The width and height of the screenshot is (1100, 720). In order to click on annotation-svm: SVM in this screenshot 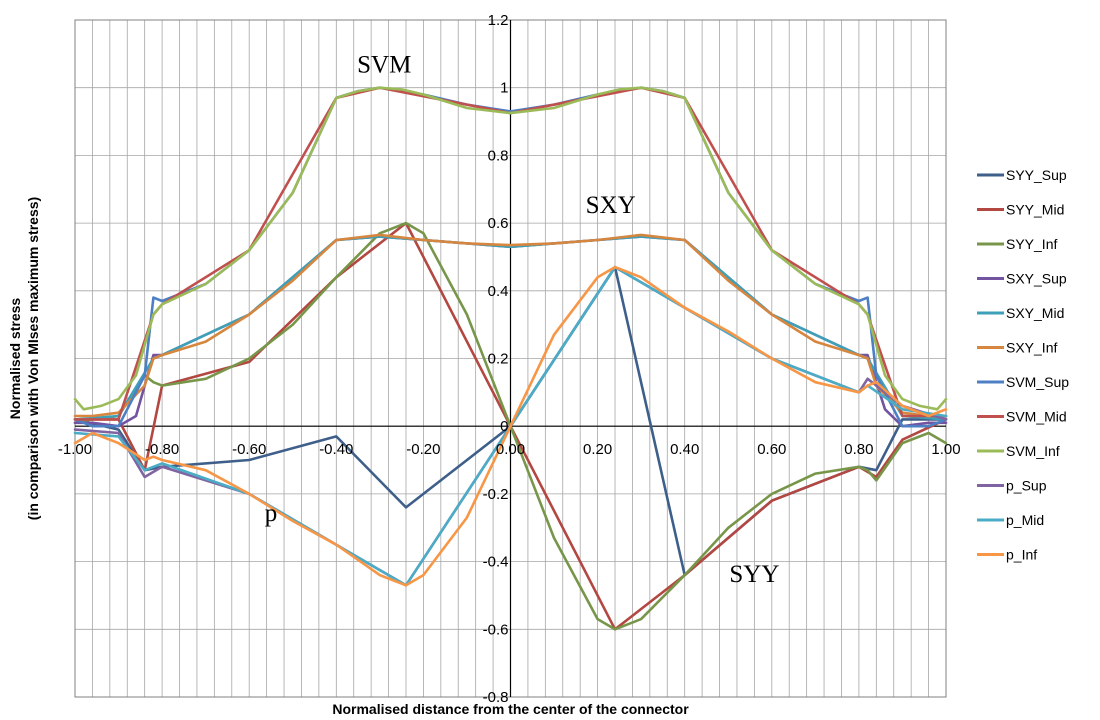, I will do `click(384, 64)`.